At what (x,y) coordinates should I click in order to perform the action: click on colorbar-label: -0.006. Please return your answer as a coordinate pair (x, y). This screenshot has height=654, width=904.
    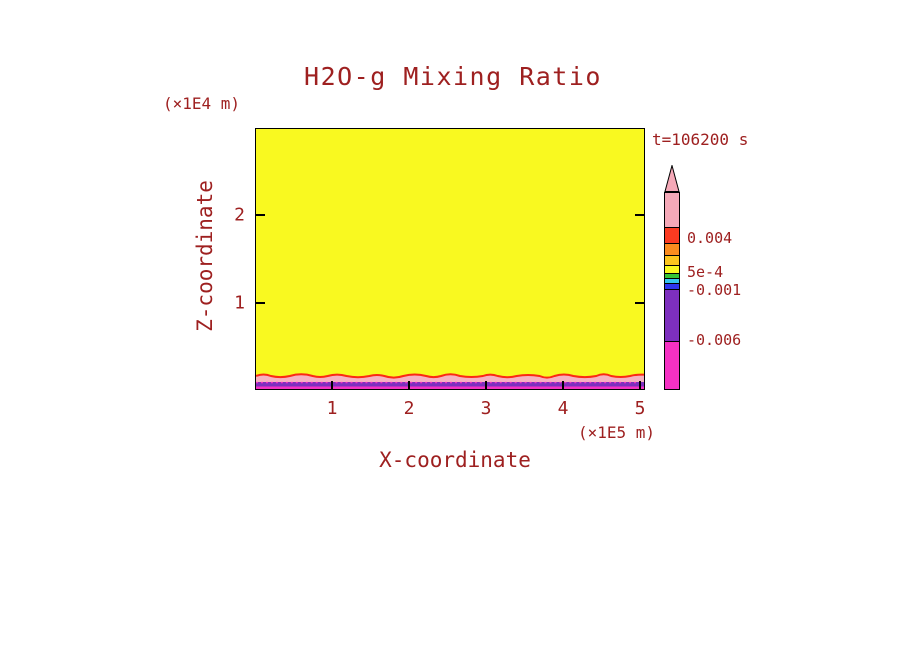
    Looking at the image, I should click on (714, 340).